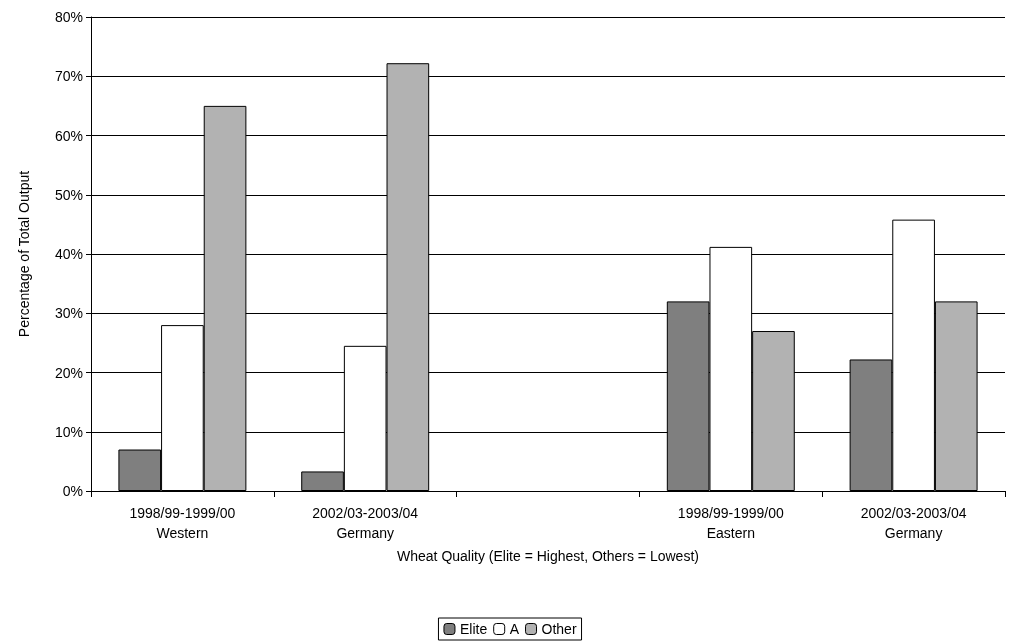 This screenshot has width=1020, height=642. Describe the element at coordinates (473, 629) in the screenshot. I see `legend-label: Elite` at that location.